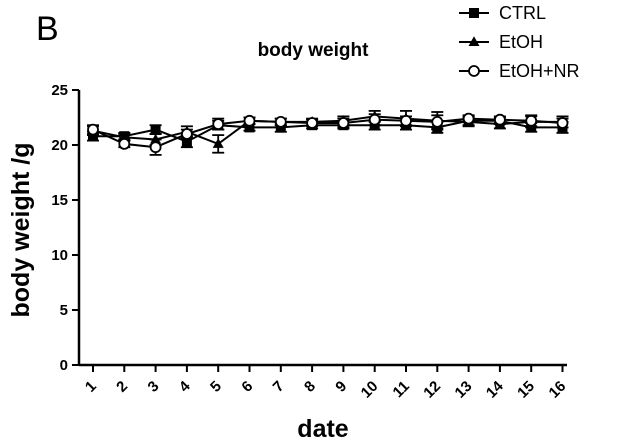  I want to click on plot-series, so click(328, 133).